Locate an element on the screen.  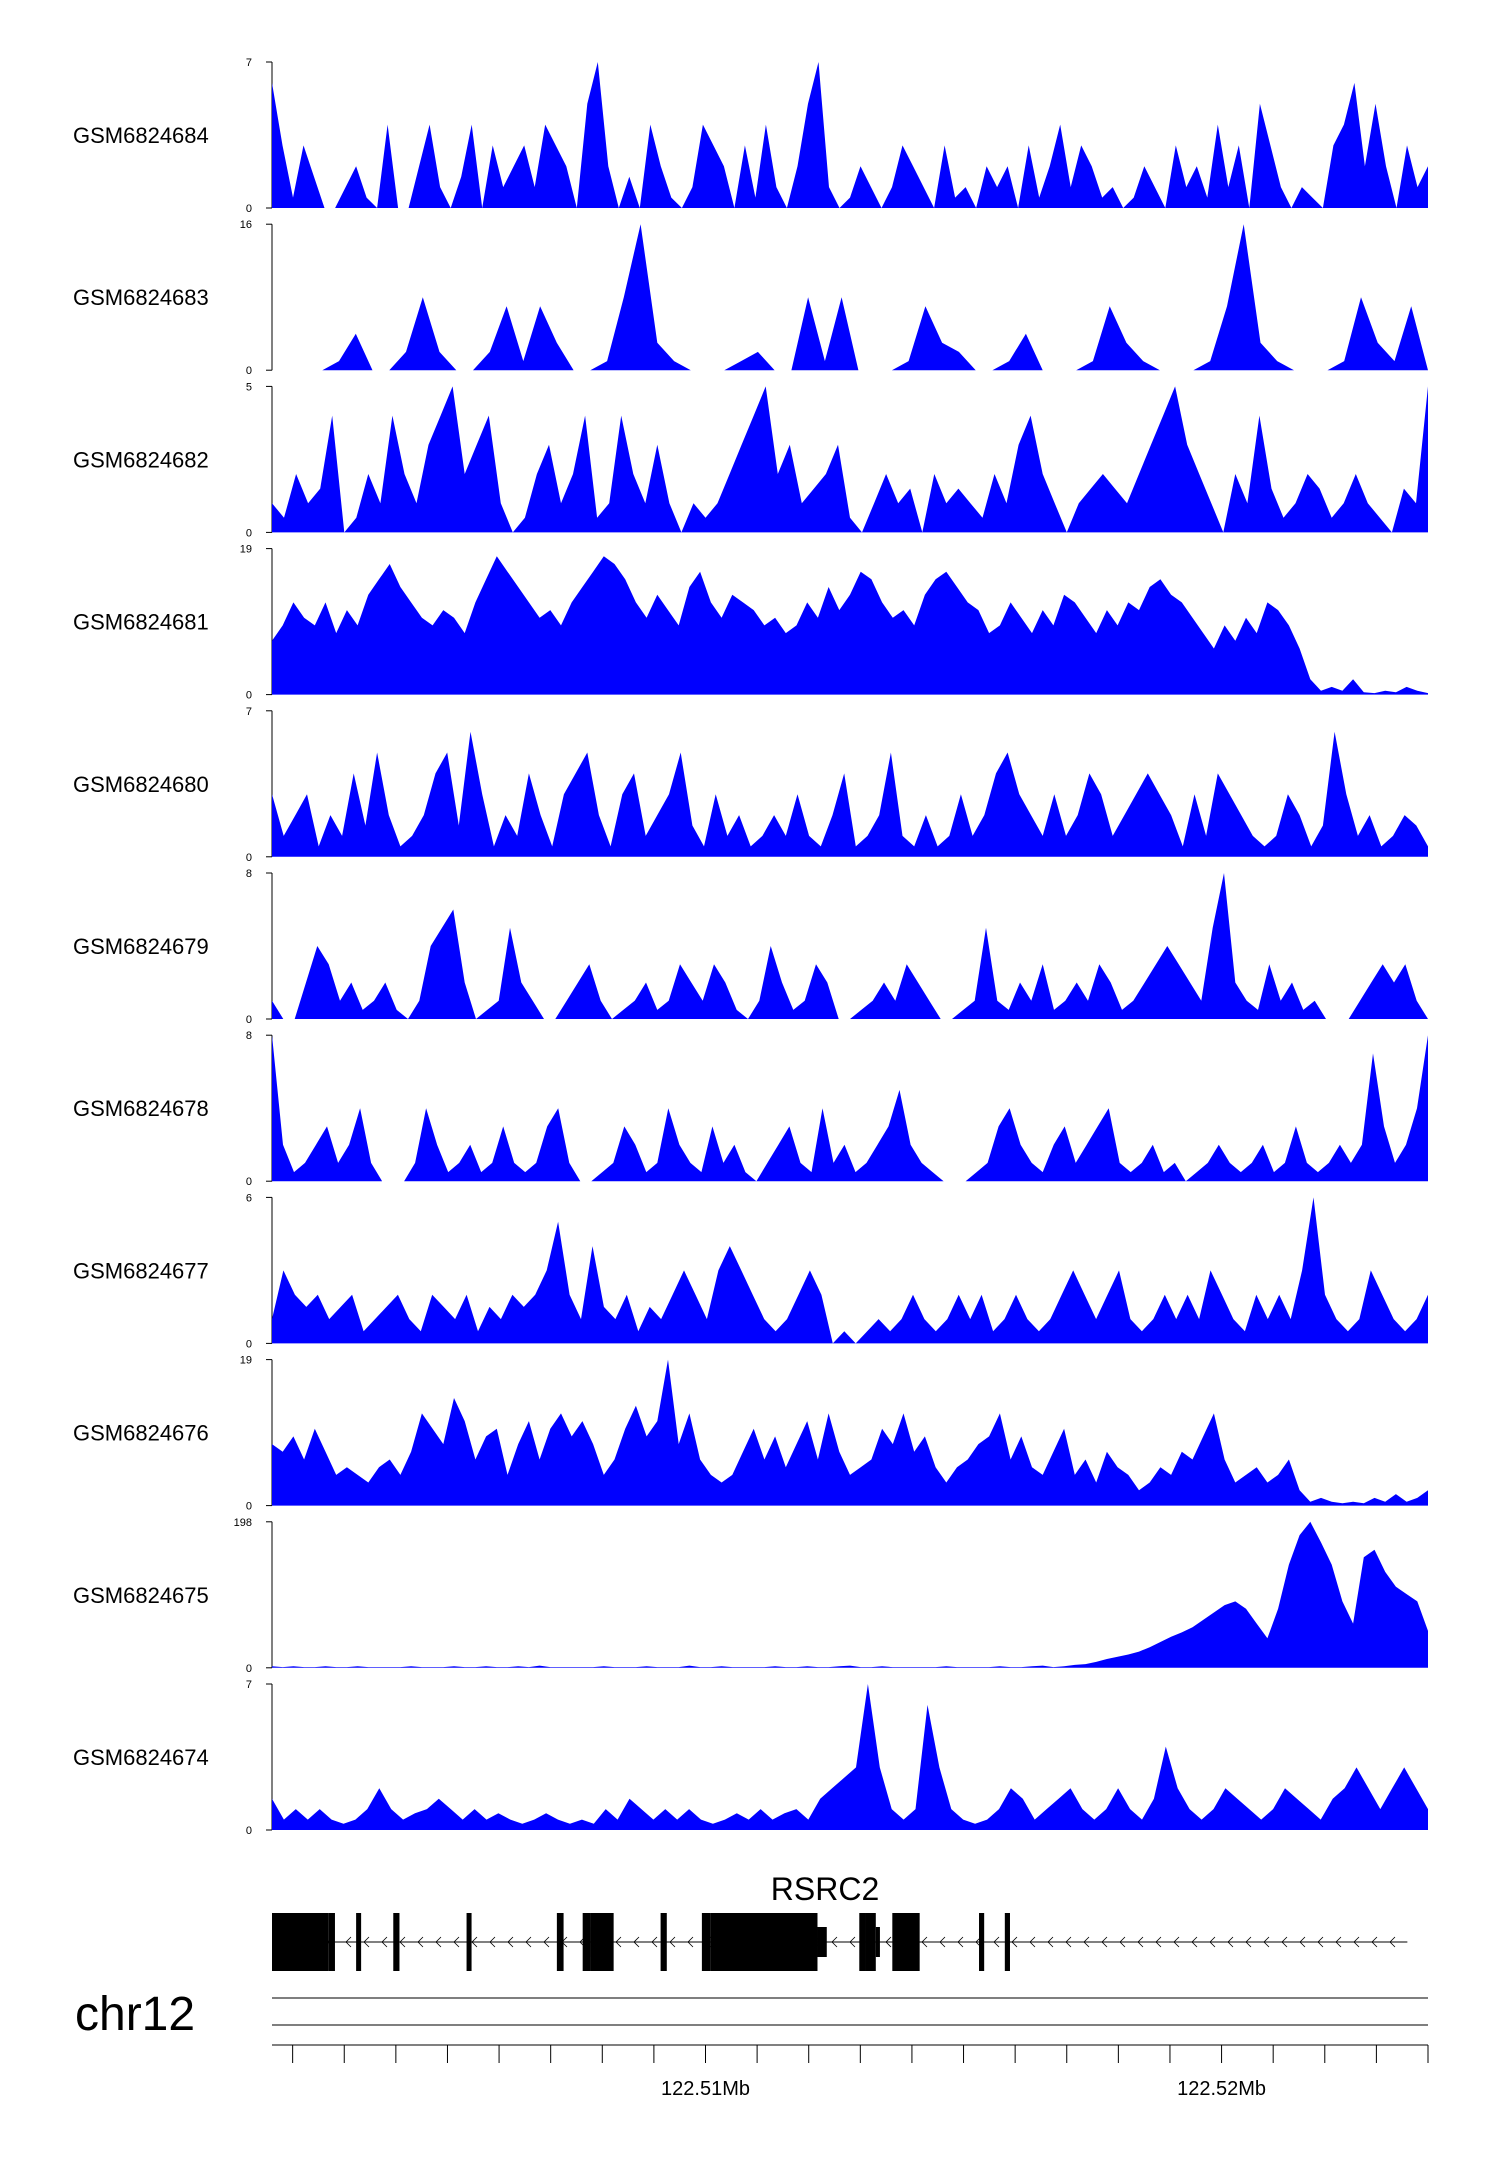
track-GSM6824678: GSM6824678 8 0 is located at coordinates (750, 1109).